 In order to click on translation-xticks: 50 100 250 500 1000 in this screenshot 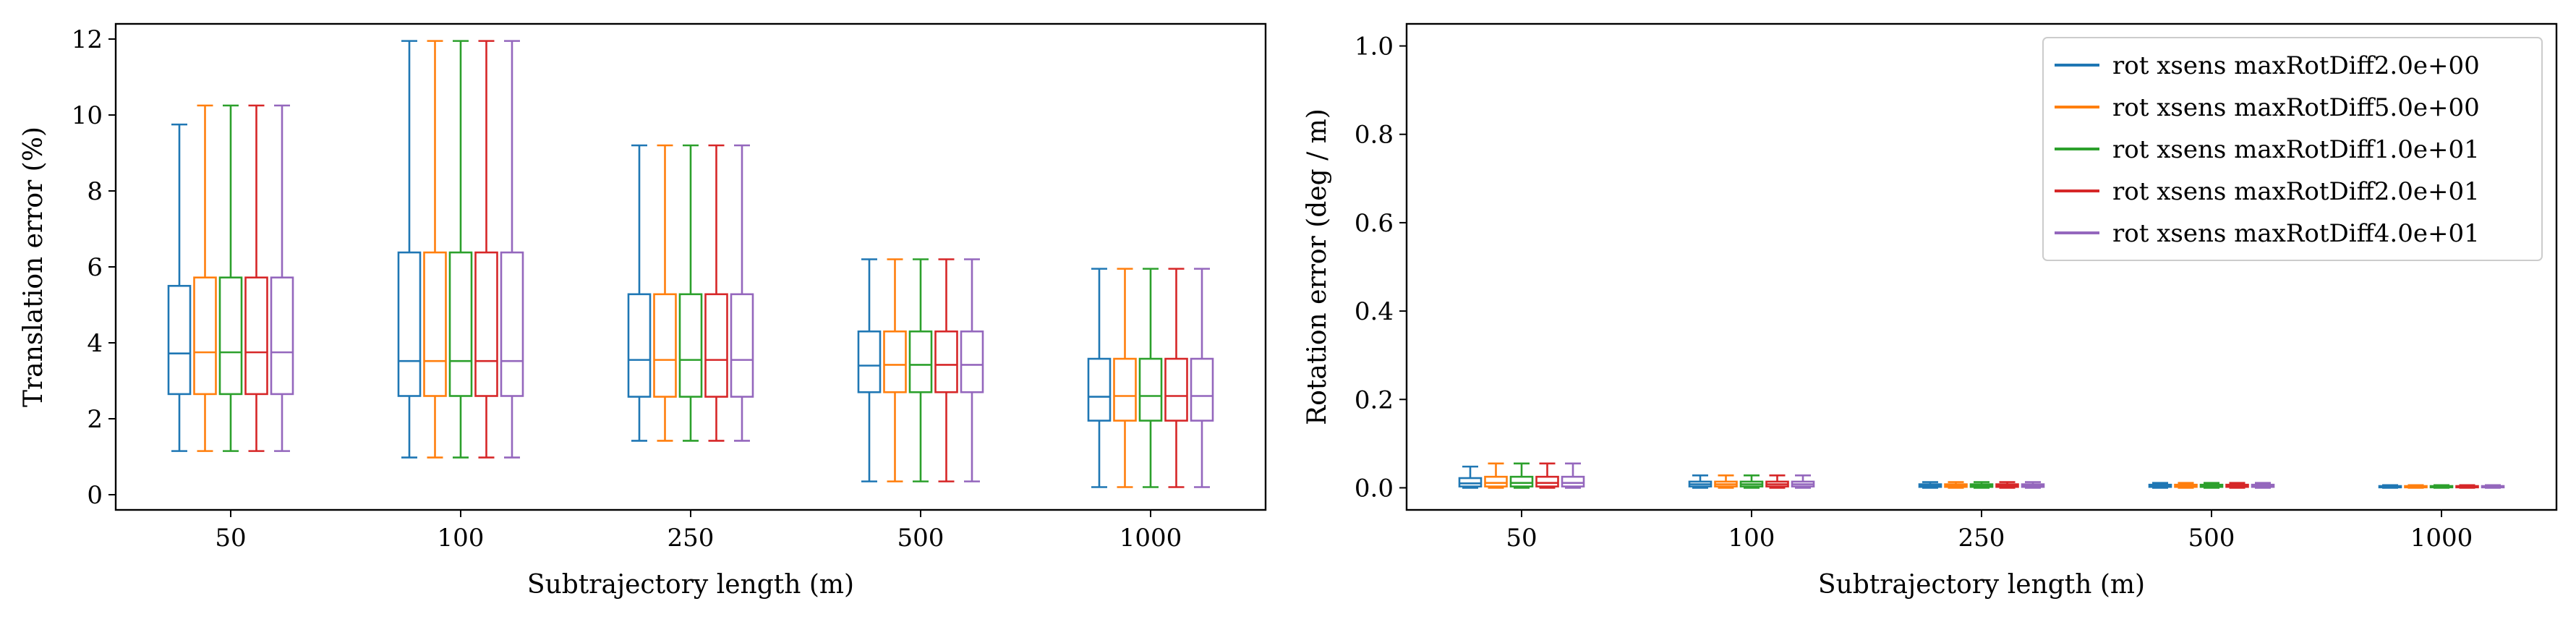, I will do `click(698, 531)`.